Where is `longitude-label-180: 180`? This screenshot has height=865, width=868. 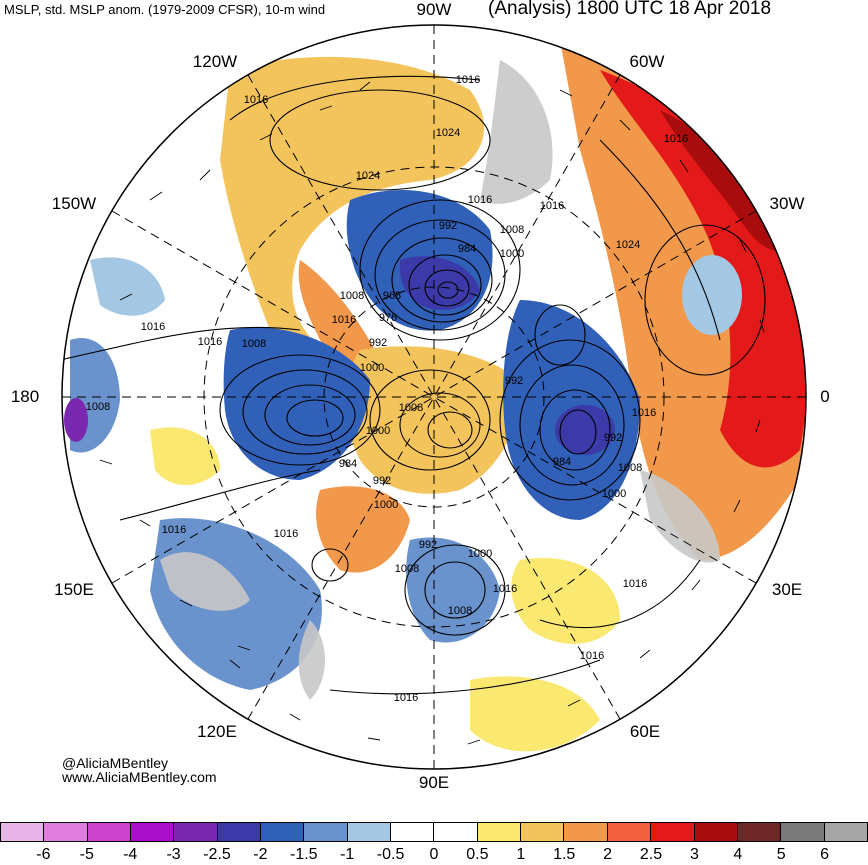
longitude-label-180: 180 is located at coordinates (25, 396).